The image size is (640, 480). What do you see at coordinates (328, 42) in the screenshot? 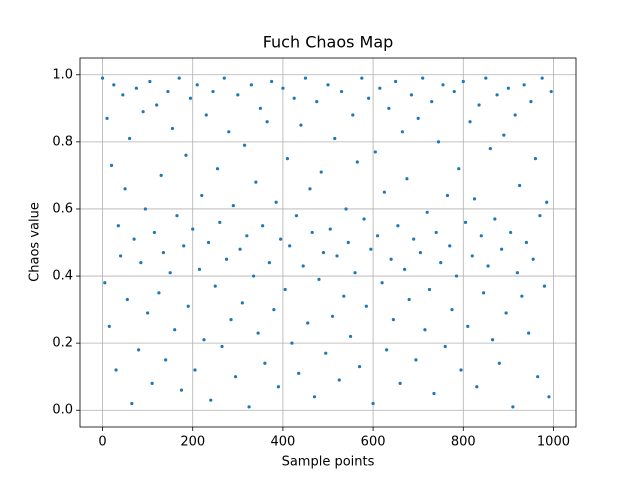
I see `chart-title: Fuch Chaos Map` at bounding box center [328, 42].